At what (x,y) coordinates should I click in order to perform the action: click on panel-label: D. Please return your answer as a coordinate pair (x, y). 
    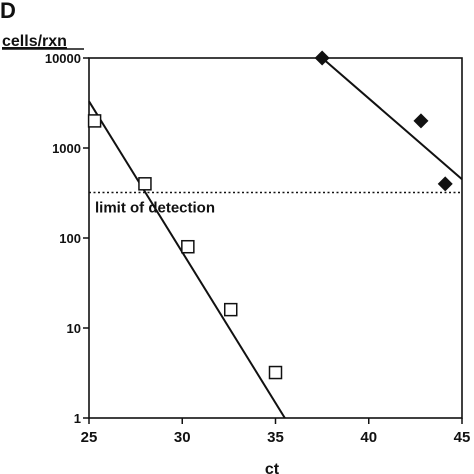
    Looking at the image, I should click on (8, 11).